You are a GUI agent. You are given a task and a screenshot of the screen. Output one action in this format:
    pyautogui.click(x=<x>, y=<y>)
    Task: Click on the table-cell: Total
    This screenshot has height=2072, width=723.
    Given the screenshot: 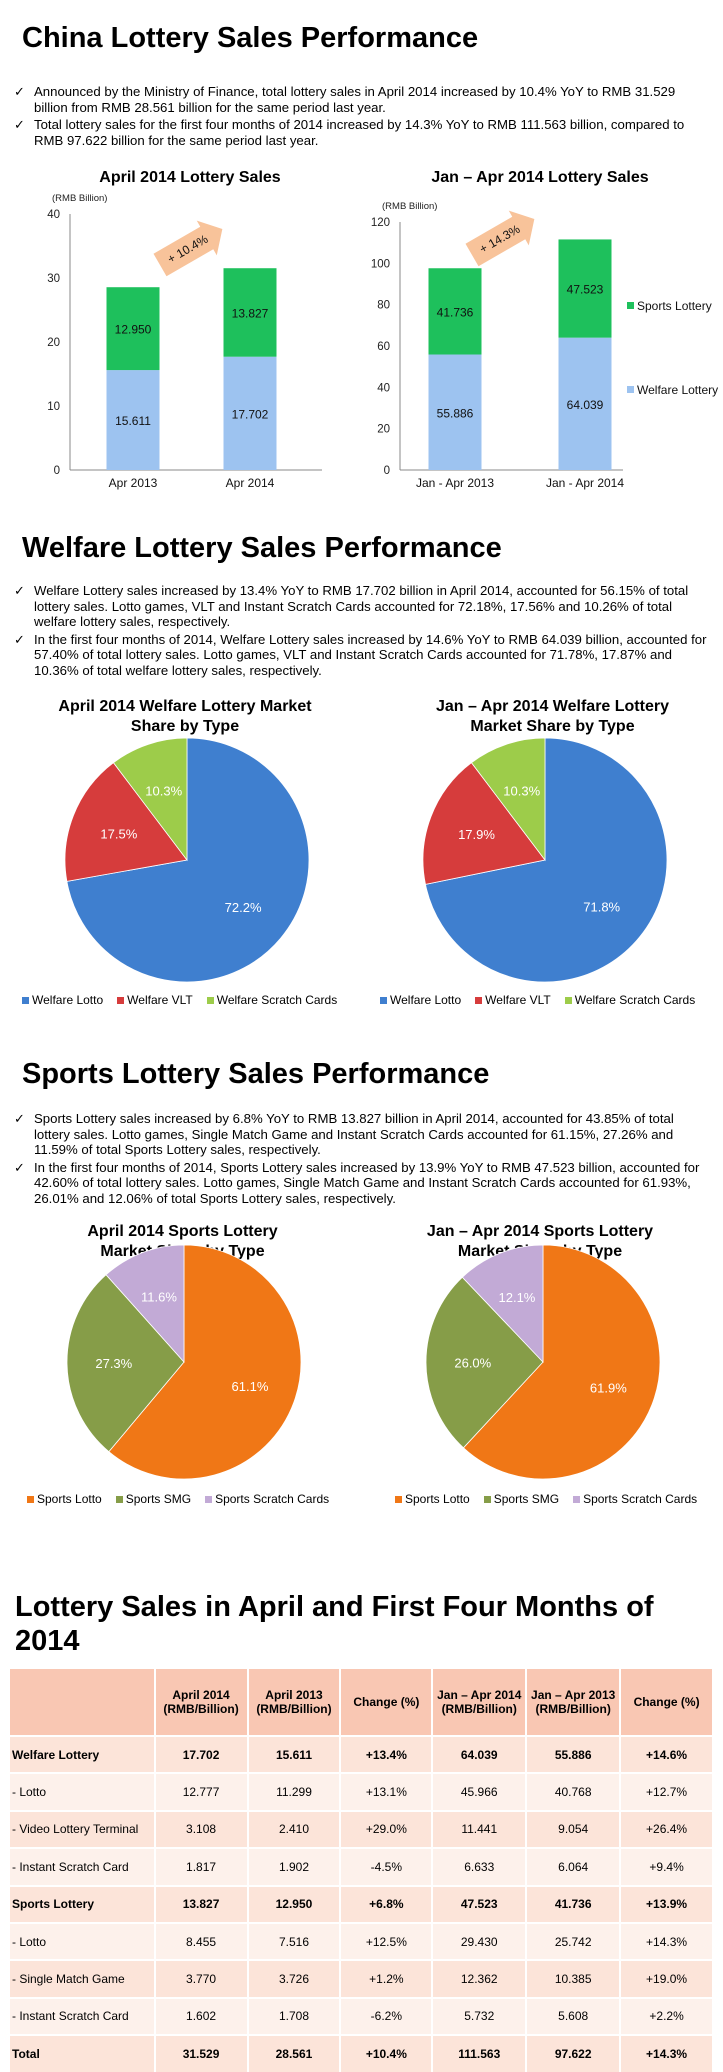 What is the action you would take?
    pyautogui.click(x=83, y=2053)
    